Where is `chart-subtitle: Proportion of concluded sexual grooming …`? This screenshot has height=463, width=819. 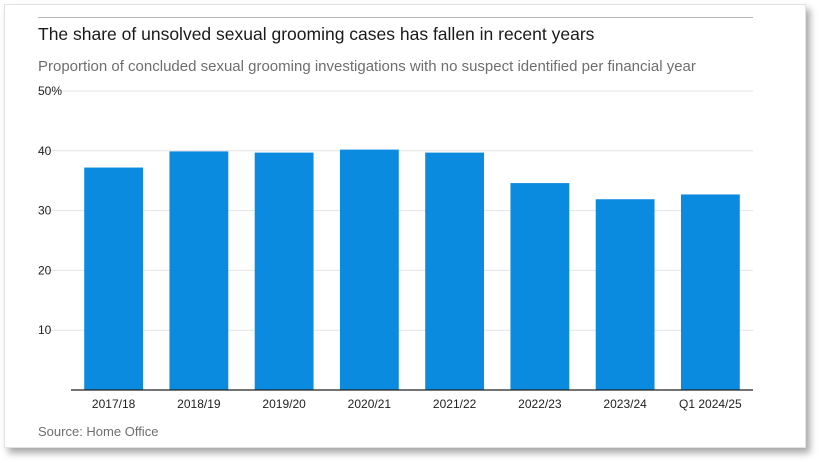
chart-subtitle: Proportion of concluded sexual grooming … is located at coordinates (367, 66).